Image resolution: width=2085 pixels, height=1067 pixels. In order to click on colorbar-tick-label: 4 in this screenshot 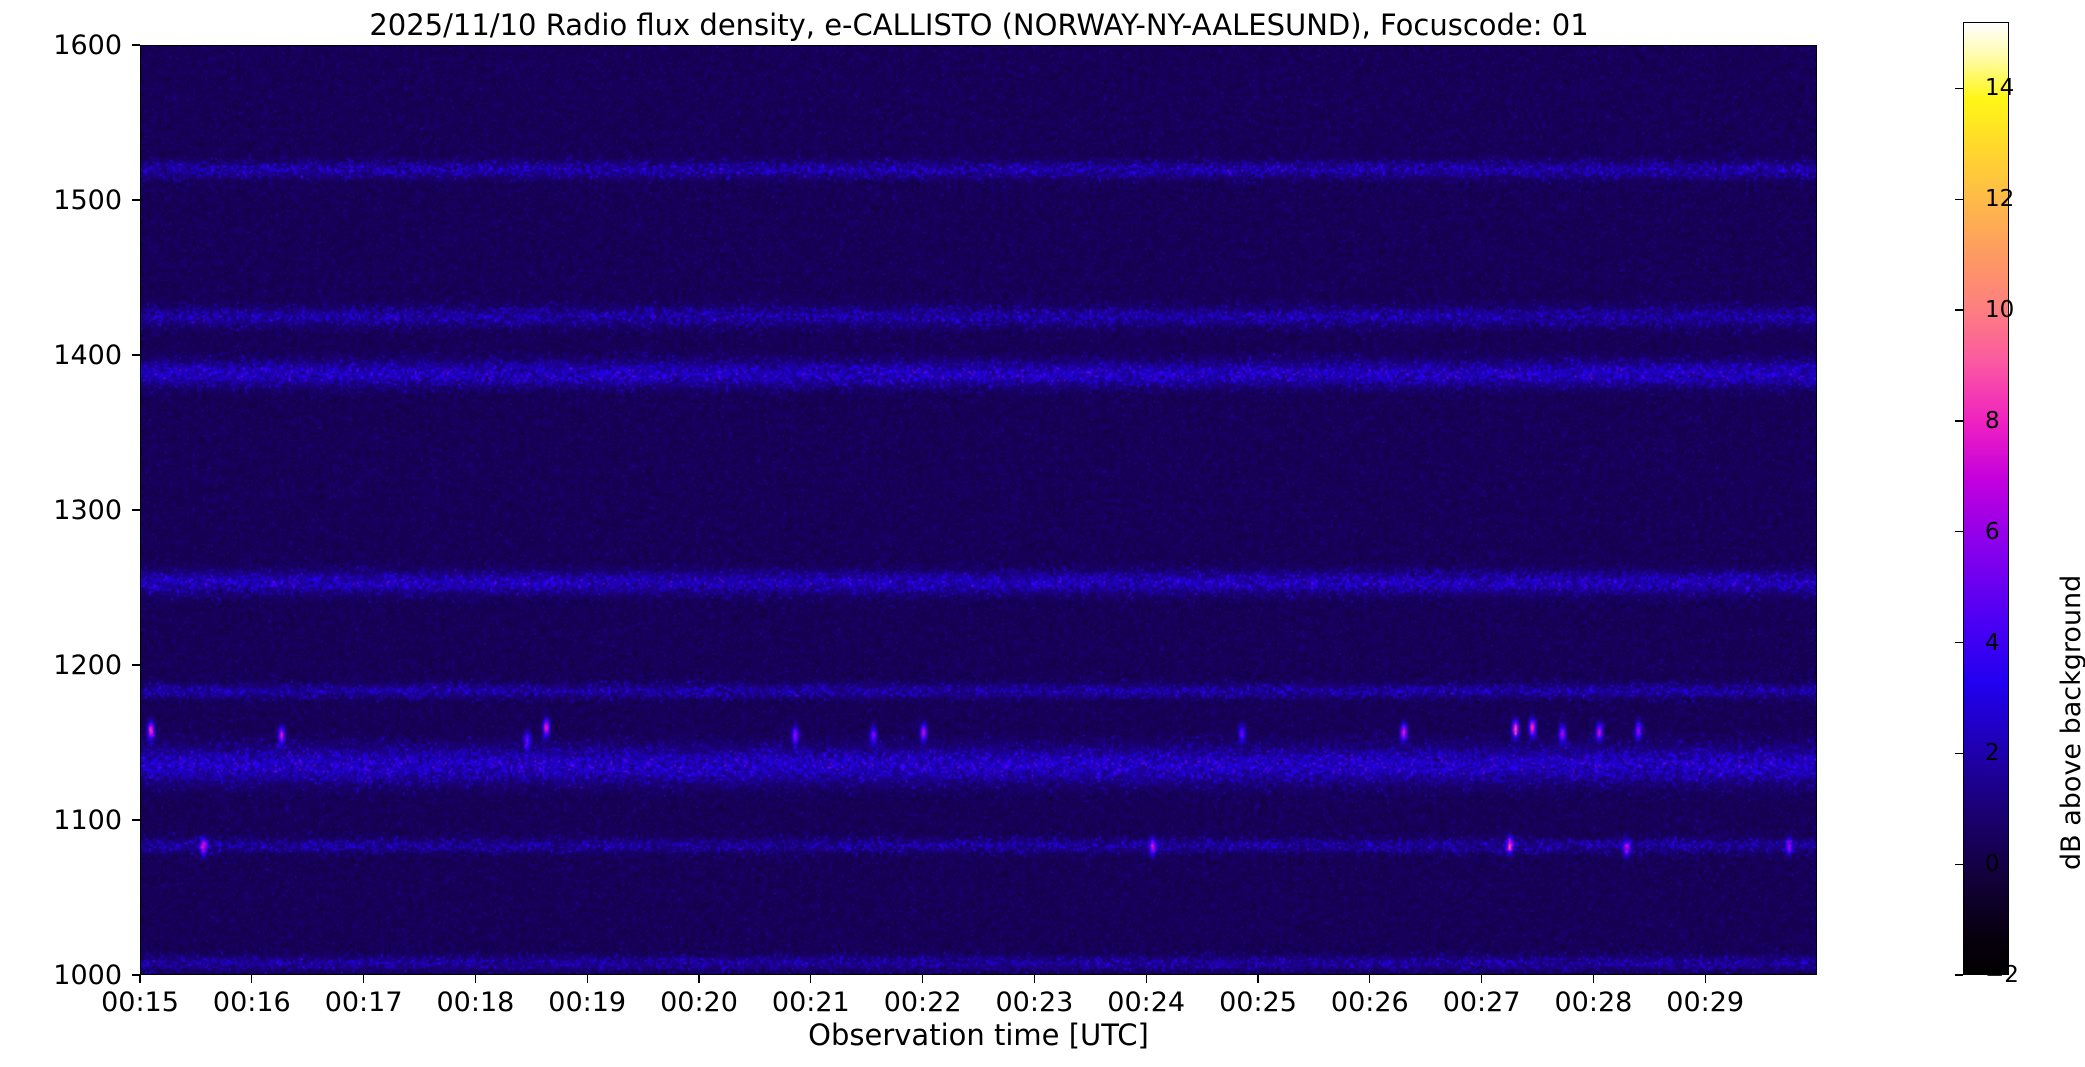, I will do `click(1992, 642)`.